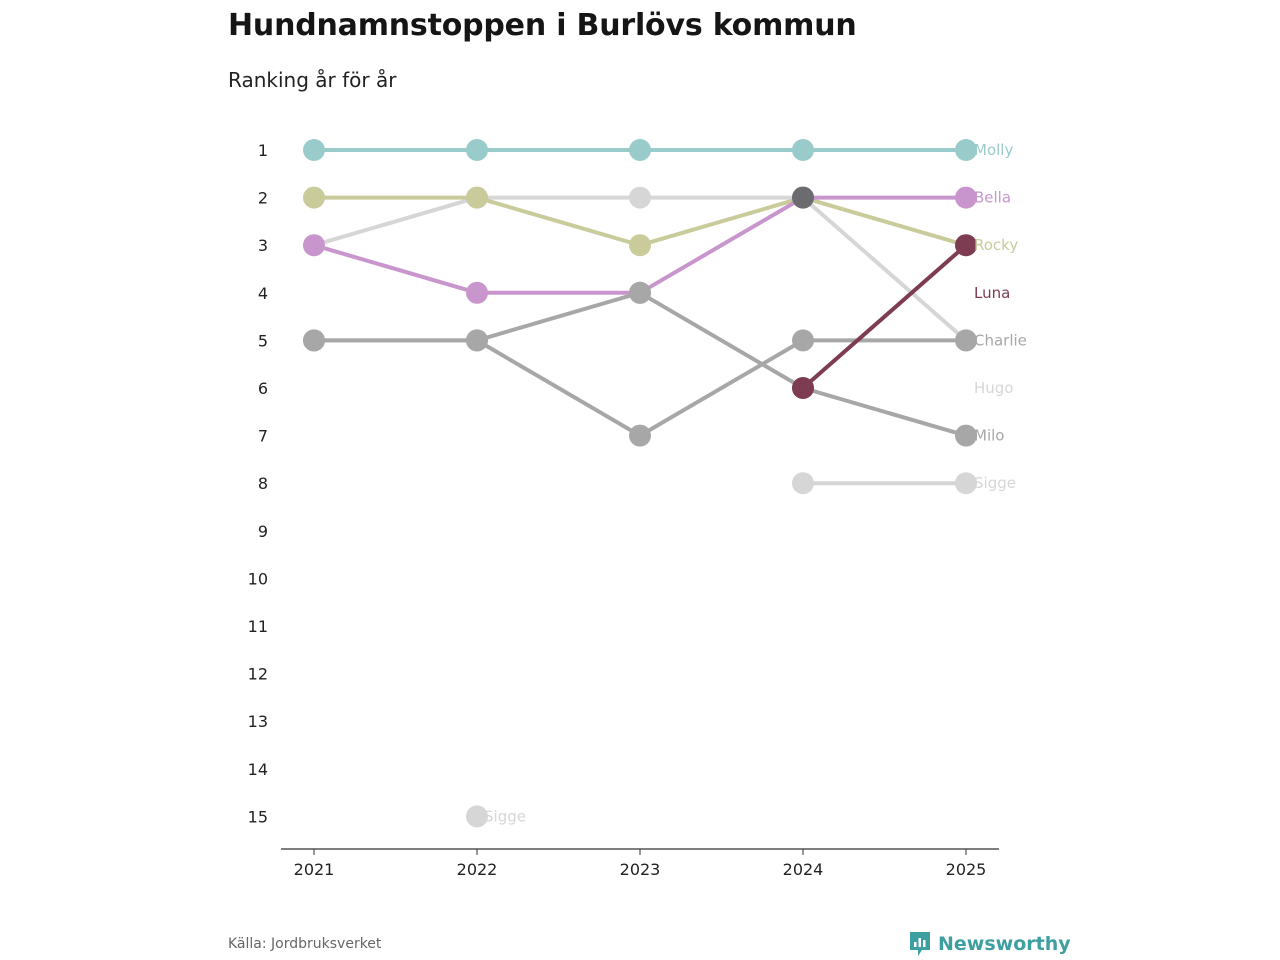 This screenshot has width=1280, height=960. I want to click on y-tick-label: 14, so click(258, 769).